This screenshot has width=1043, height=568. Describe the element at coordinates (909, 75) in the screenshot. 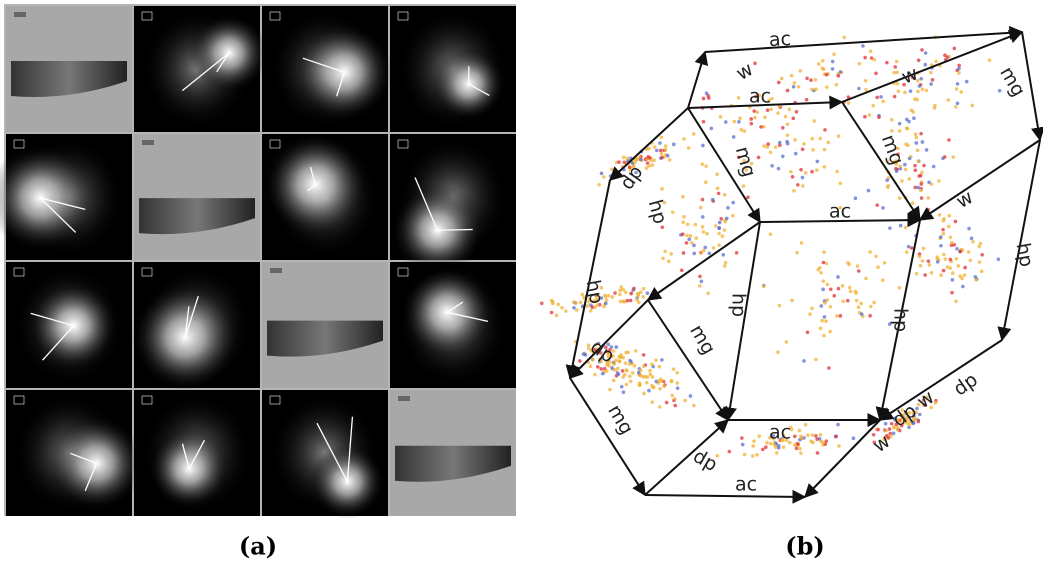

I see `edge-label: w` at that location.